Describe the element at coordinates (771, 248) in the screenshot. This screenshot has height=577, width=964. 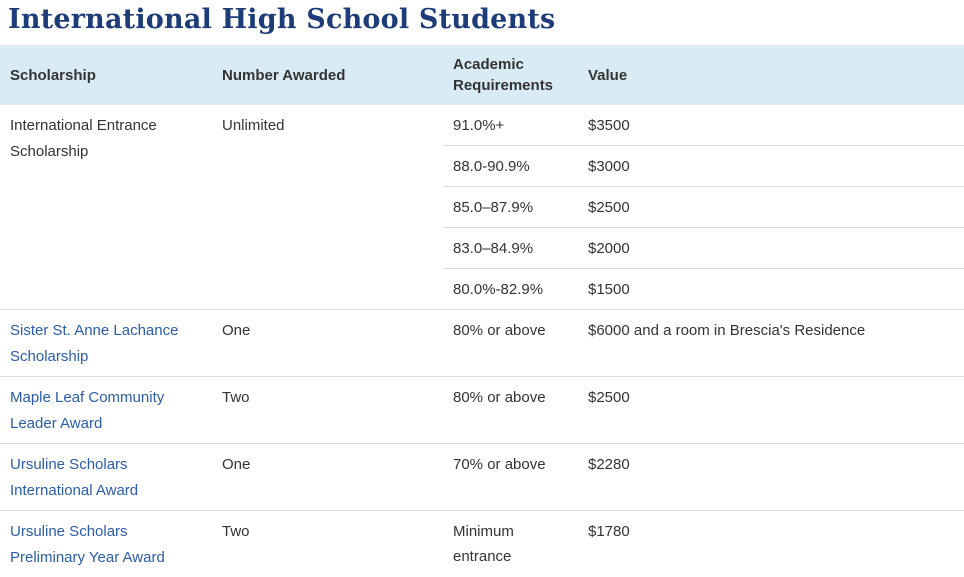
I see `value-cell: $2000` at that location.